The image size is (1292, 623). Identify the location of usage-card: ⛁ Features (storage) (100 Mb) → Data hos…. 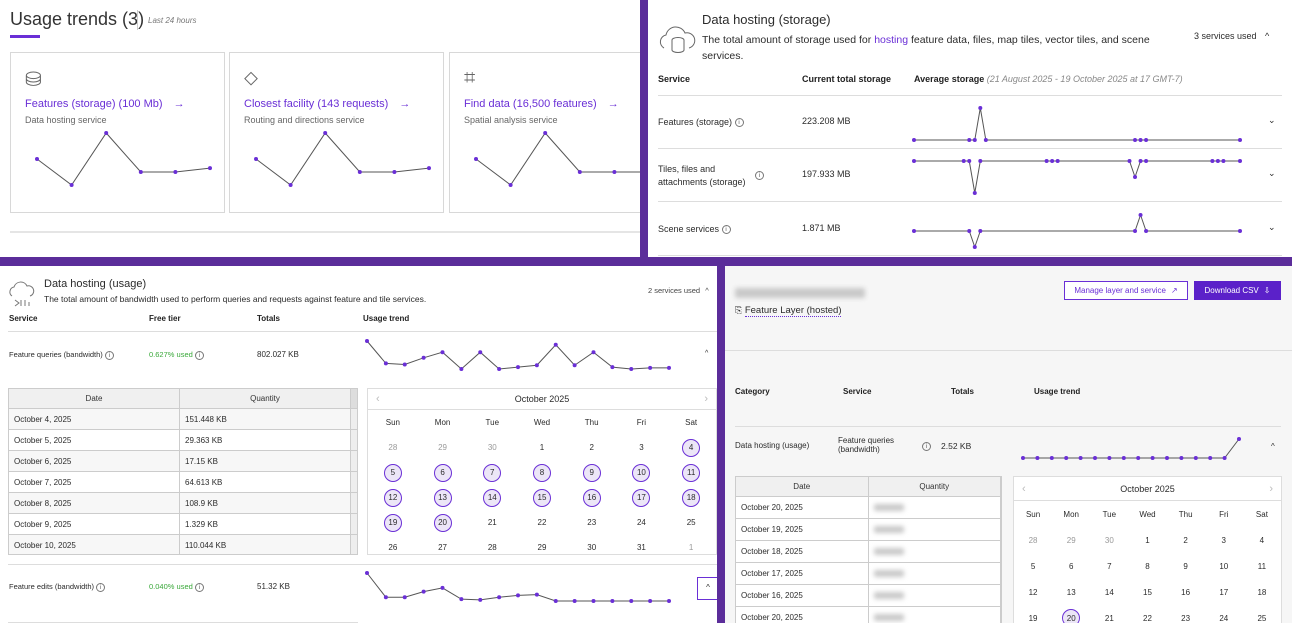
(117, 132).